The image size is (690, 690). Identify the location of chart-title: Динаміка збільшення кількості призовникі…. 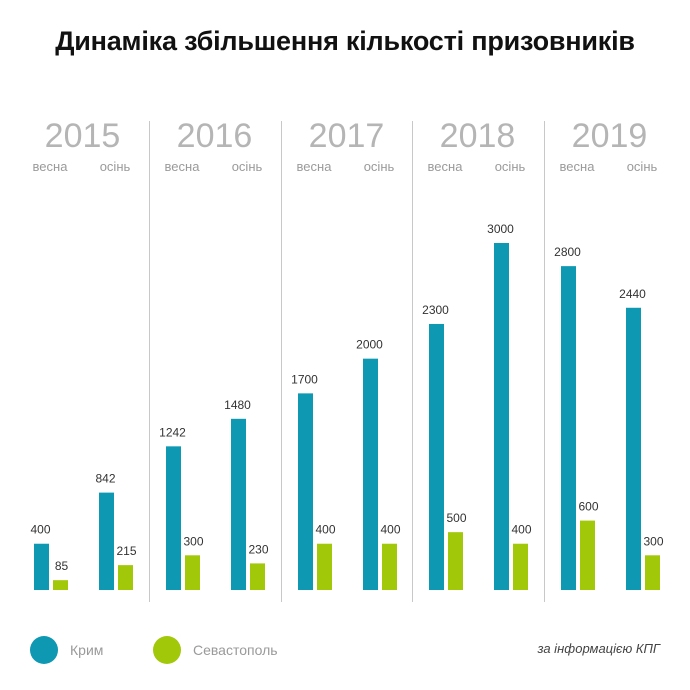
(345, 41).